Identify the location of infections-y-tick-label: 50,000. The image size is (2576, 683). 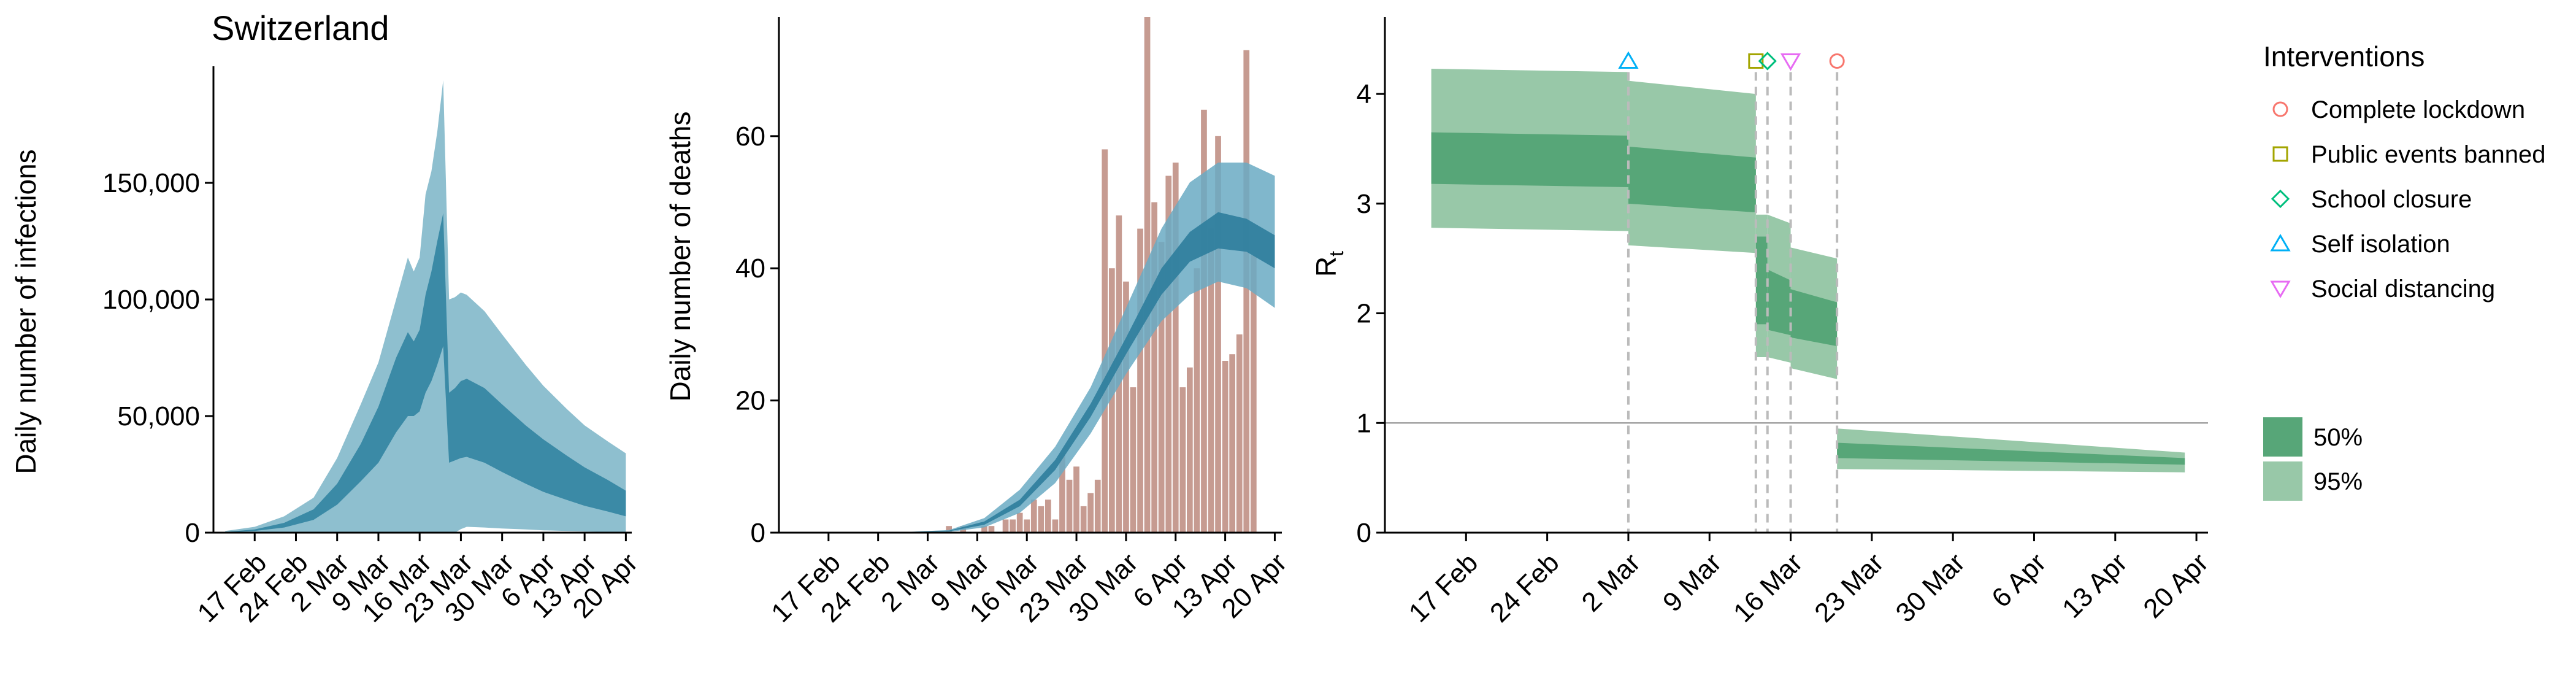
(158, 416).